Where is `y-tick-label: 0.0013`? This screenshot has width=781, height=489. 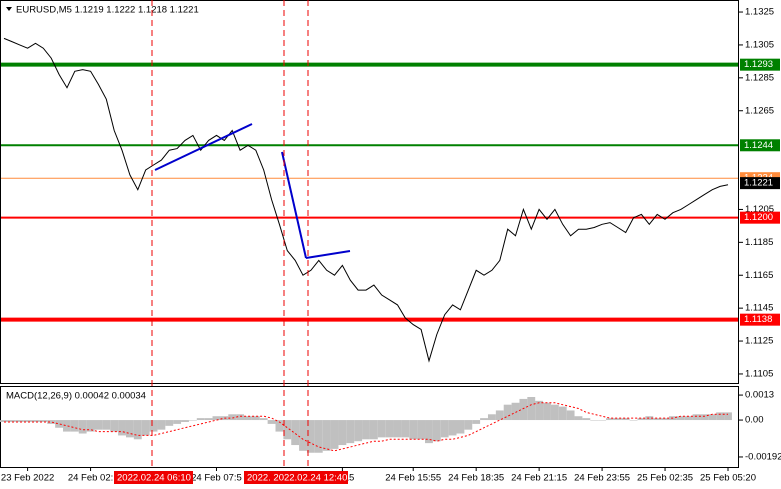
y-tick-label: 0.0013 is located at coordinates (759, 395).